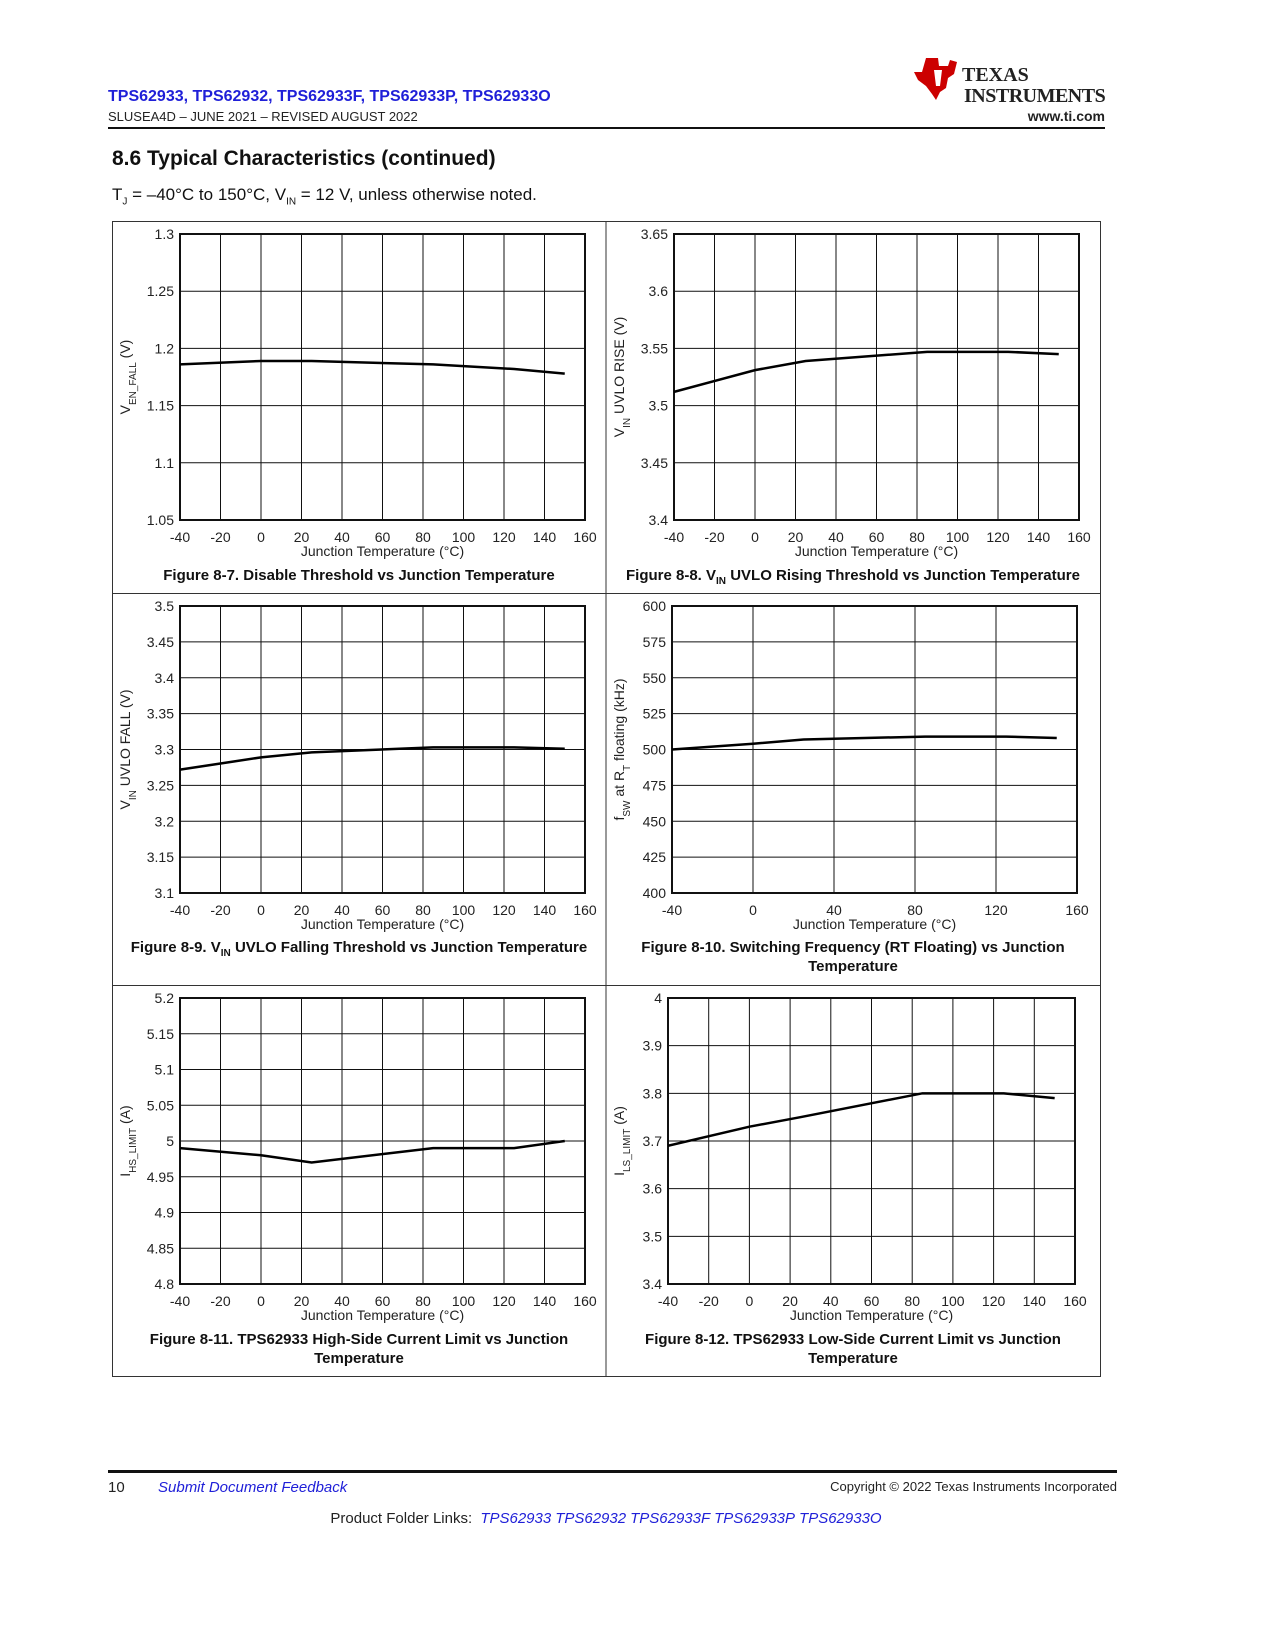  Describe the element at coordinates (160, 857) in the screenshot. I see `y-tick-label: 3.15` at that location.